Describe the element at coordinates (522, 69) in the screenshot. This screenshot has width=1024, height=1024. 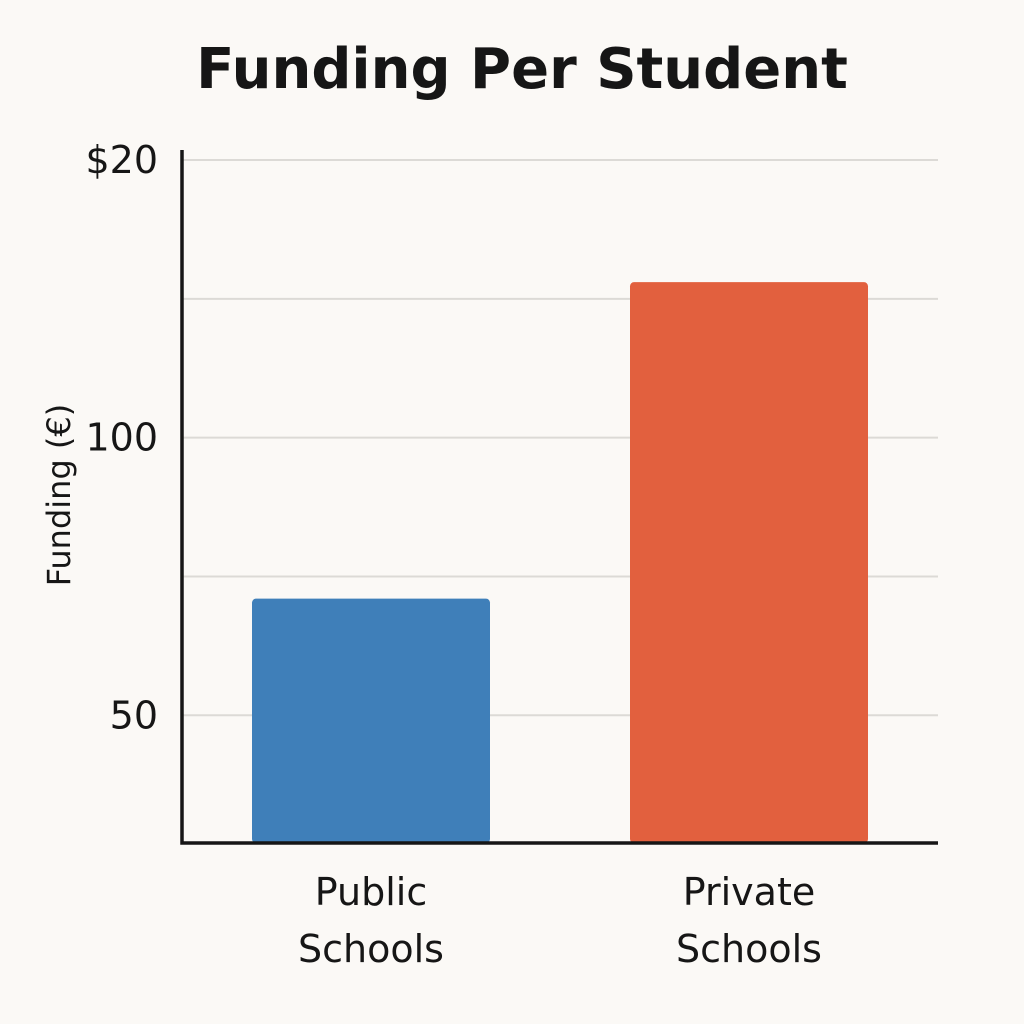
I see `chart-title: Funding Per Student` at that location.